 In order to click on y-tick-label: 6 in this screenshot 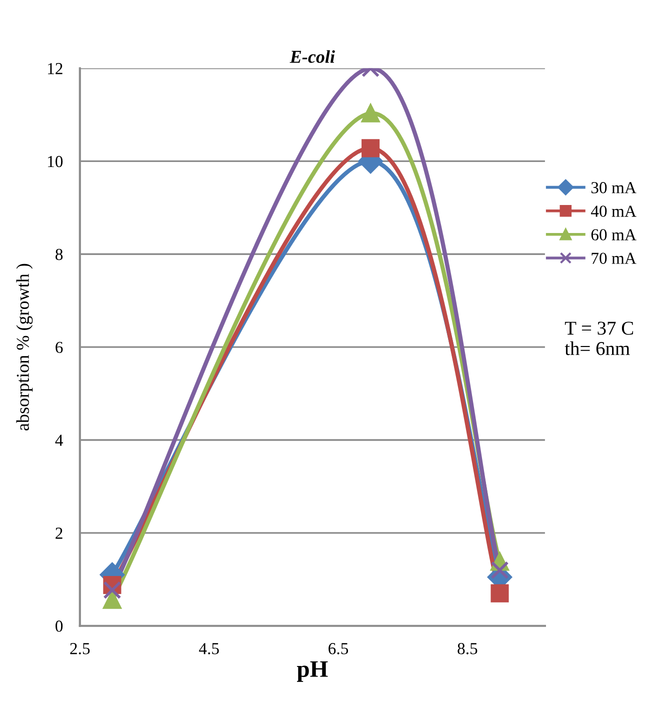, I will do `click(59, 348)`.